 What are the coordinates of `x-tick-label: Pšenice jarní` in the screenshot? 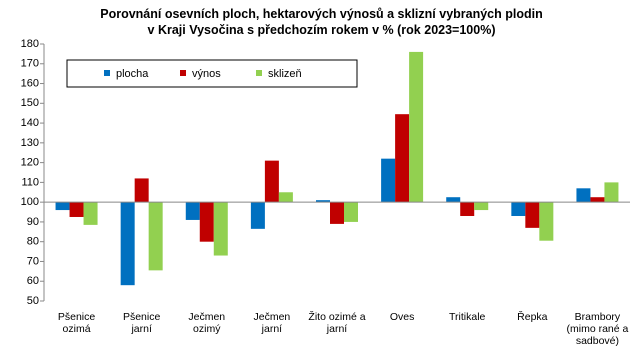 It's located at (141, 323).